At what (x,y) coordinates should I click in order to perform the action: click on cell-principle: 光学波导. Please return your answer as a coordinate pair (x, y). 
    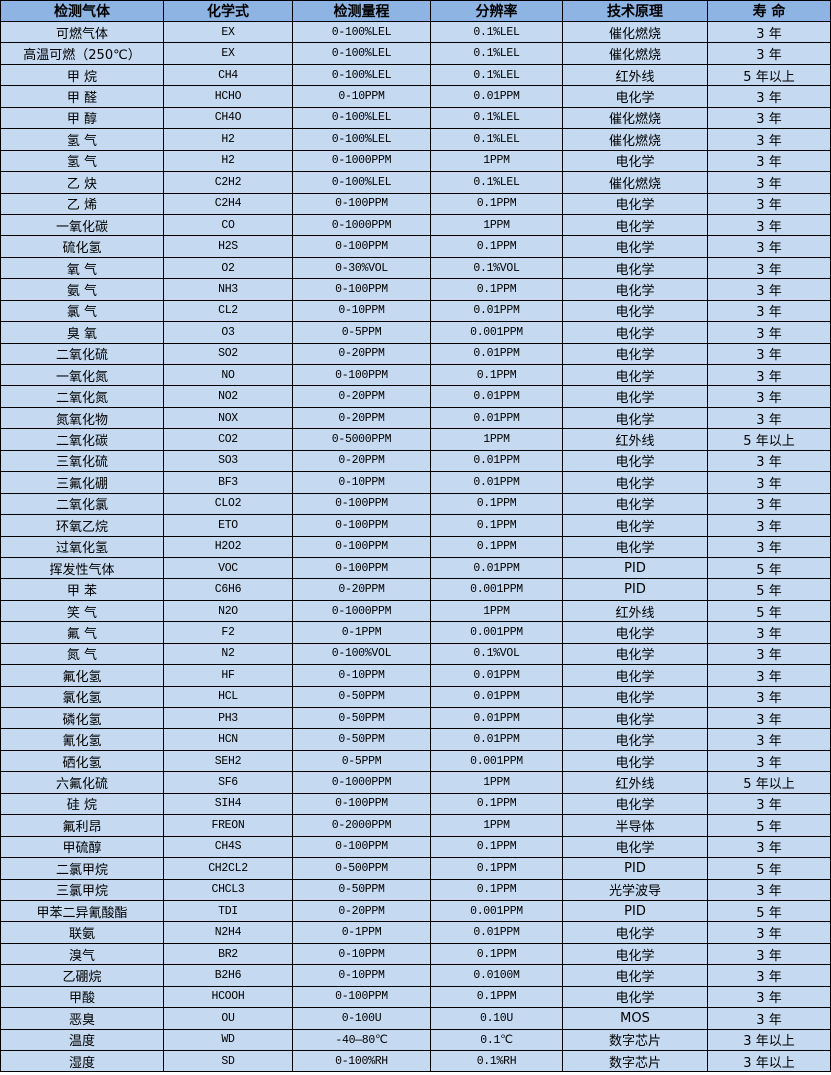
    Looking at the image, I should click on (635, 889).